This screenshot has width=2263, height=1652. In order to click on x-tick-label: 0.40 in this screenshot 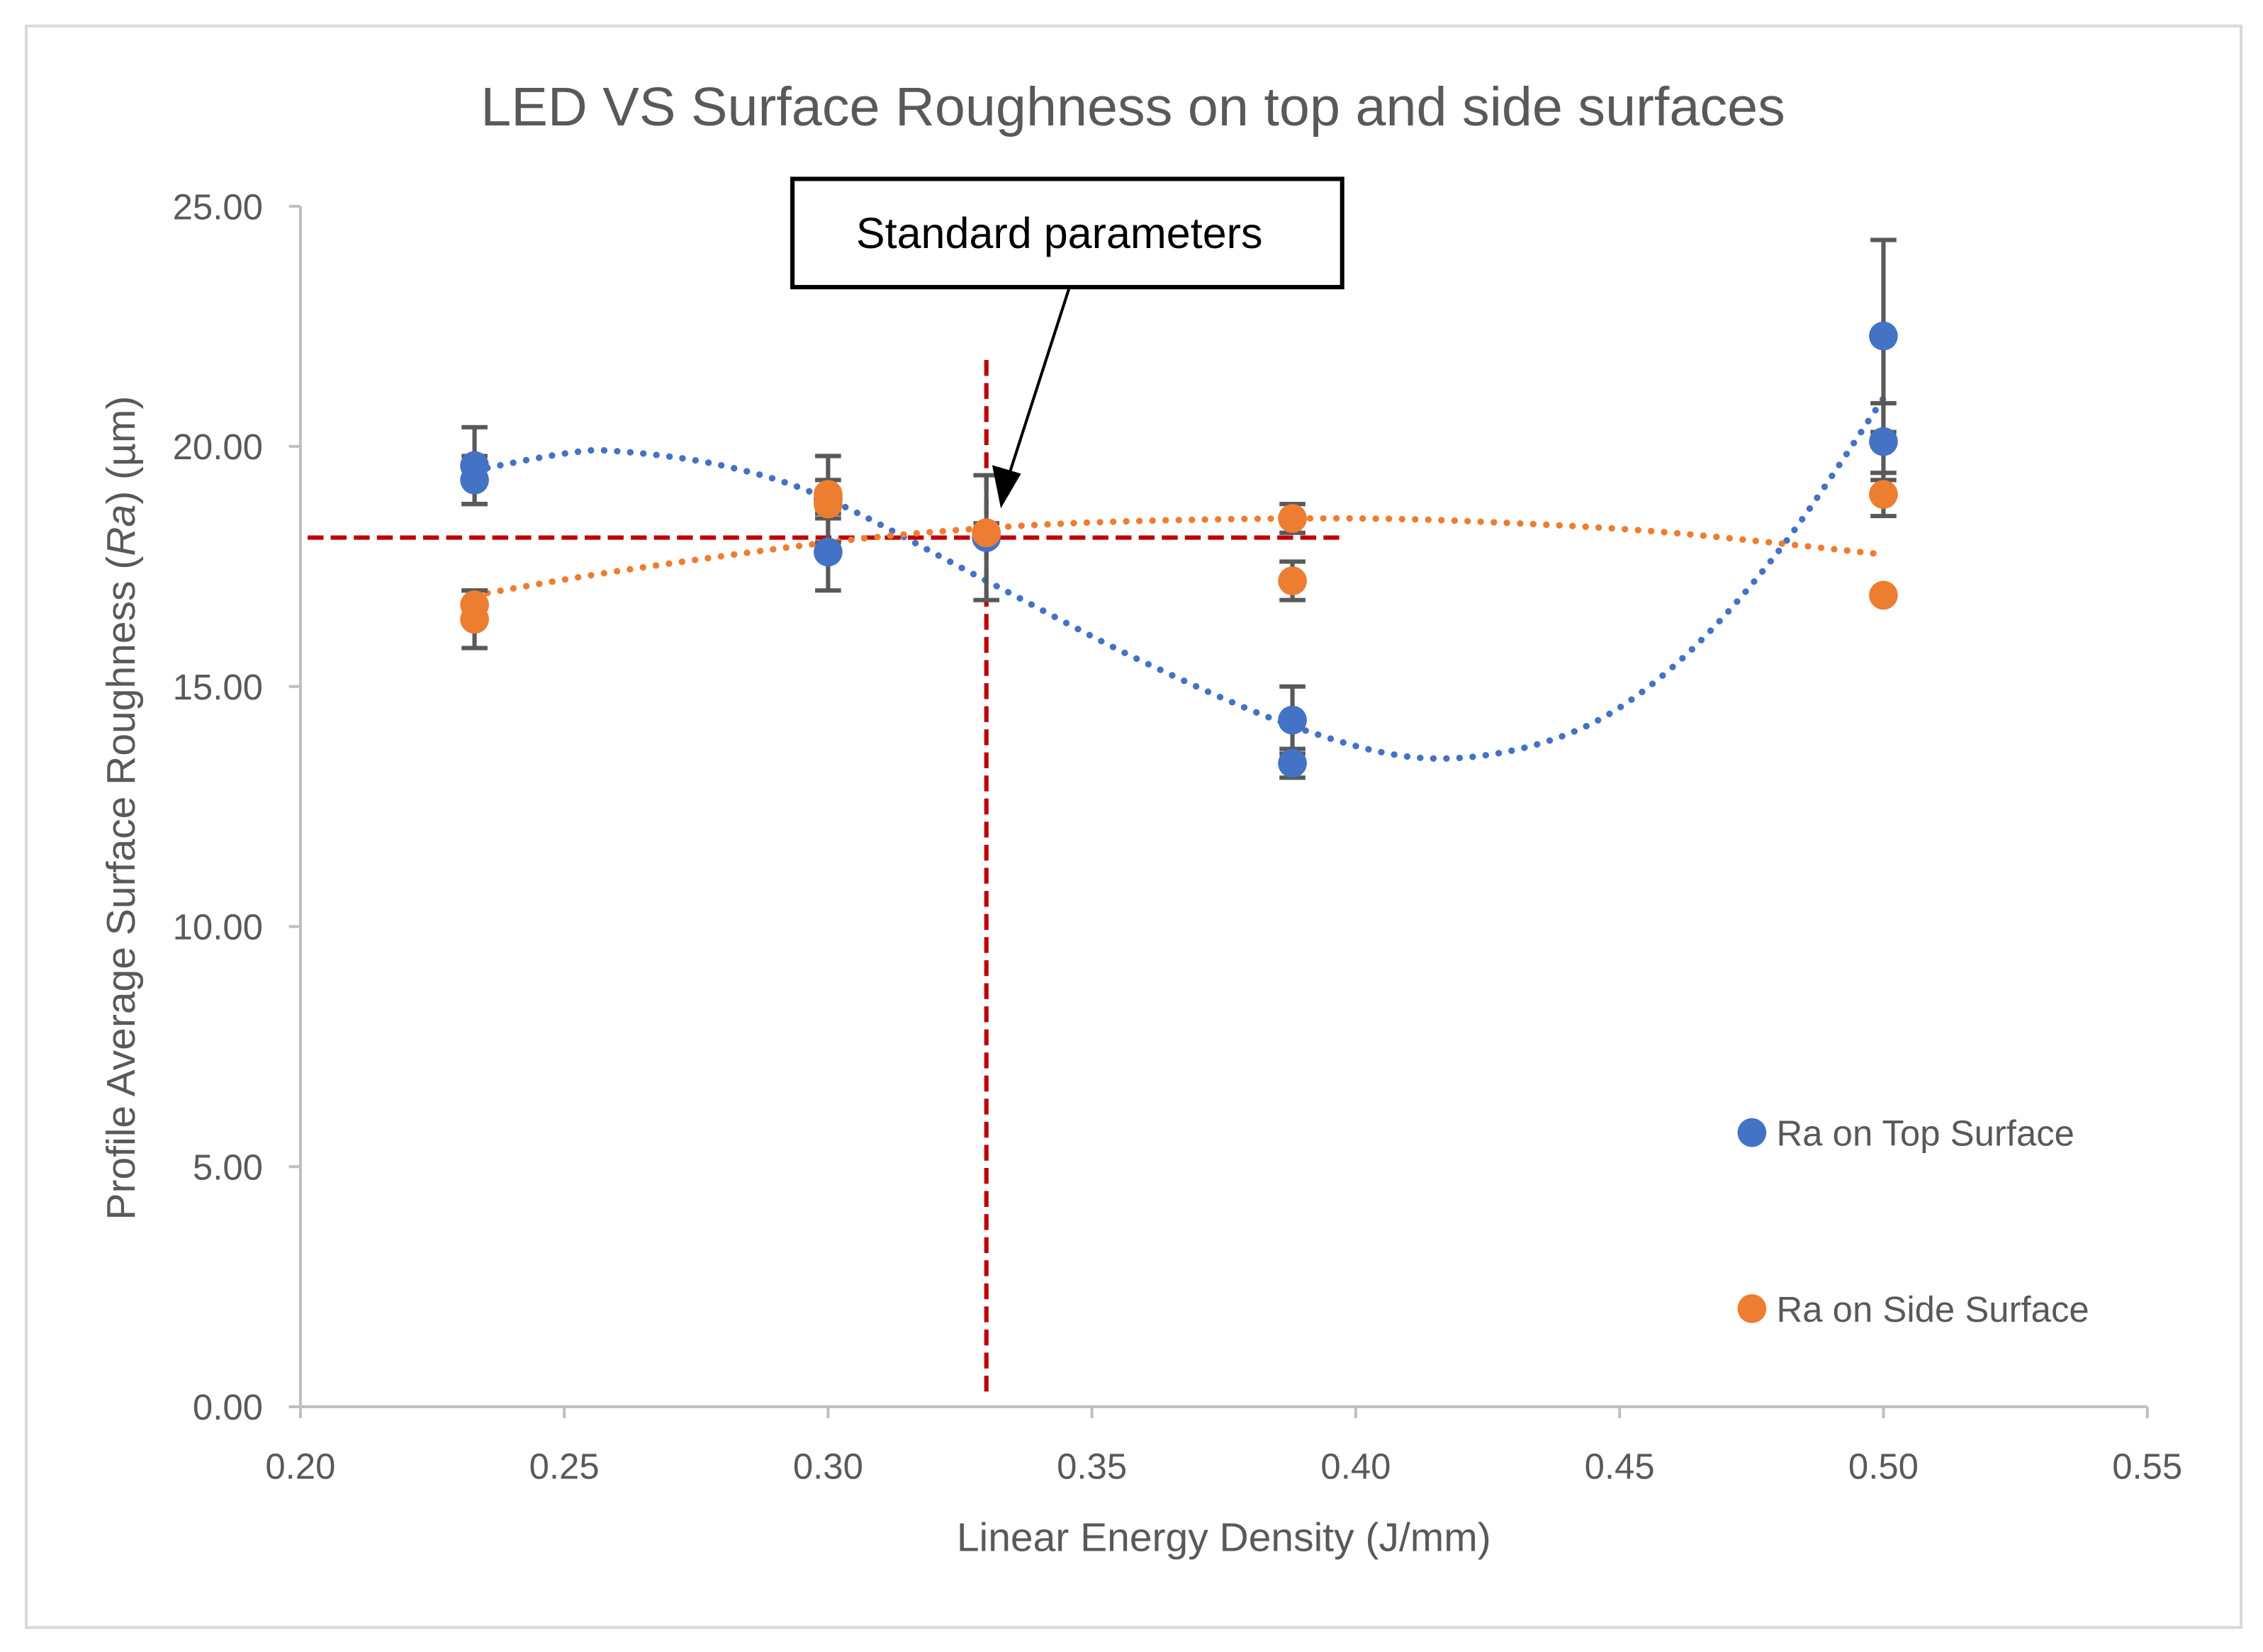, I will do `click(1356, 1466)`.